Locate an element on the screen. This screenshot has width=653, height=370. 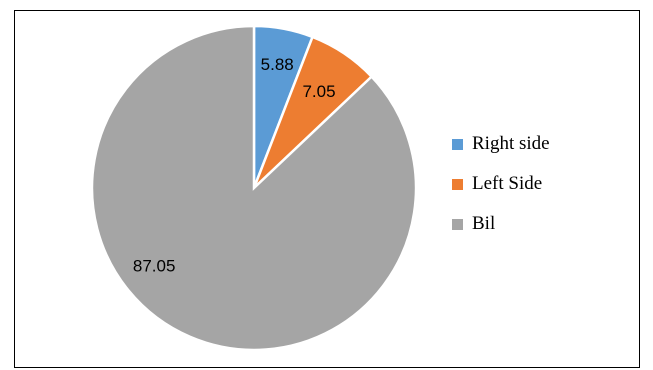
legend: Right side Left Side Bil is located at coordinates (501, 184).